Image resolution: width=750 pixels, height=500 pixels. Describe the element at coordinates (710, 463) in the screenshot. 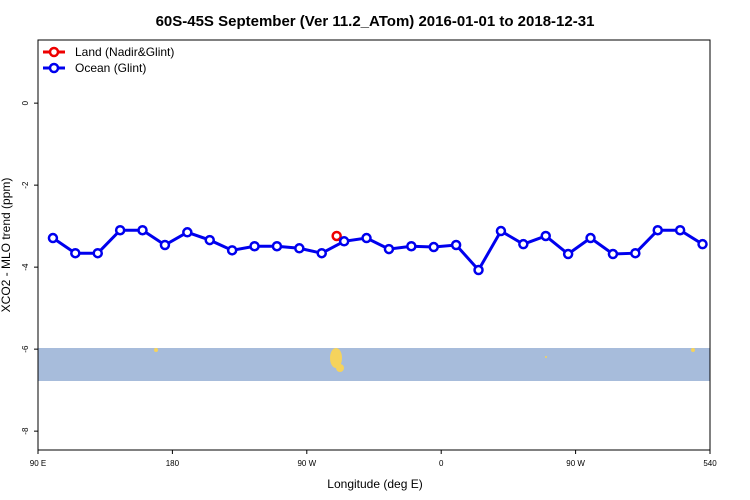

I see `x-tick-label: 540` at that location.